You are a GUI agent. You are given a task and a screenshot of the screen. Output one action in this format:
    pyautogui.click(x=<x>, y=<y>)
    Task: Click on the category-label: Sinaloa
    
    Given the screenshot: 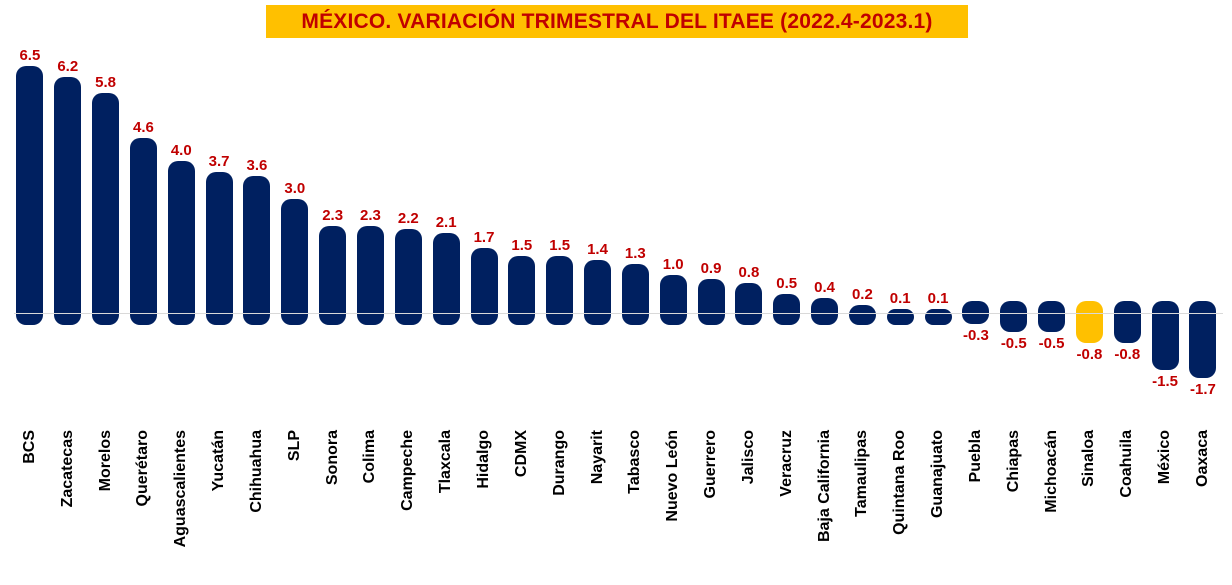 What is the action you would take?
    pyautogui.click(x=1089, y=458)
    